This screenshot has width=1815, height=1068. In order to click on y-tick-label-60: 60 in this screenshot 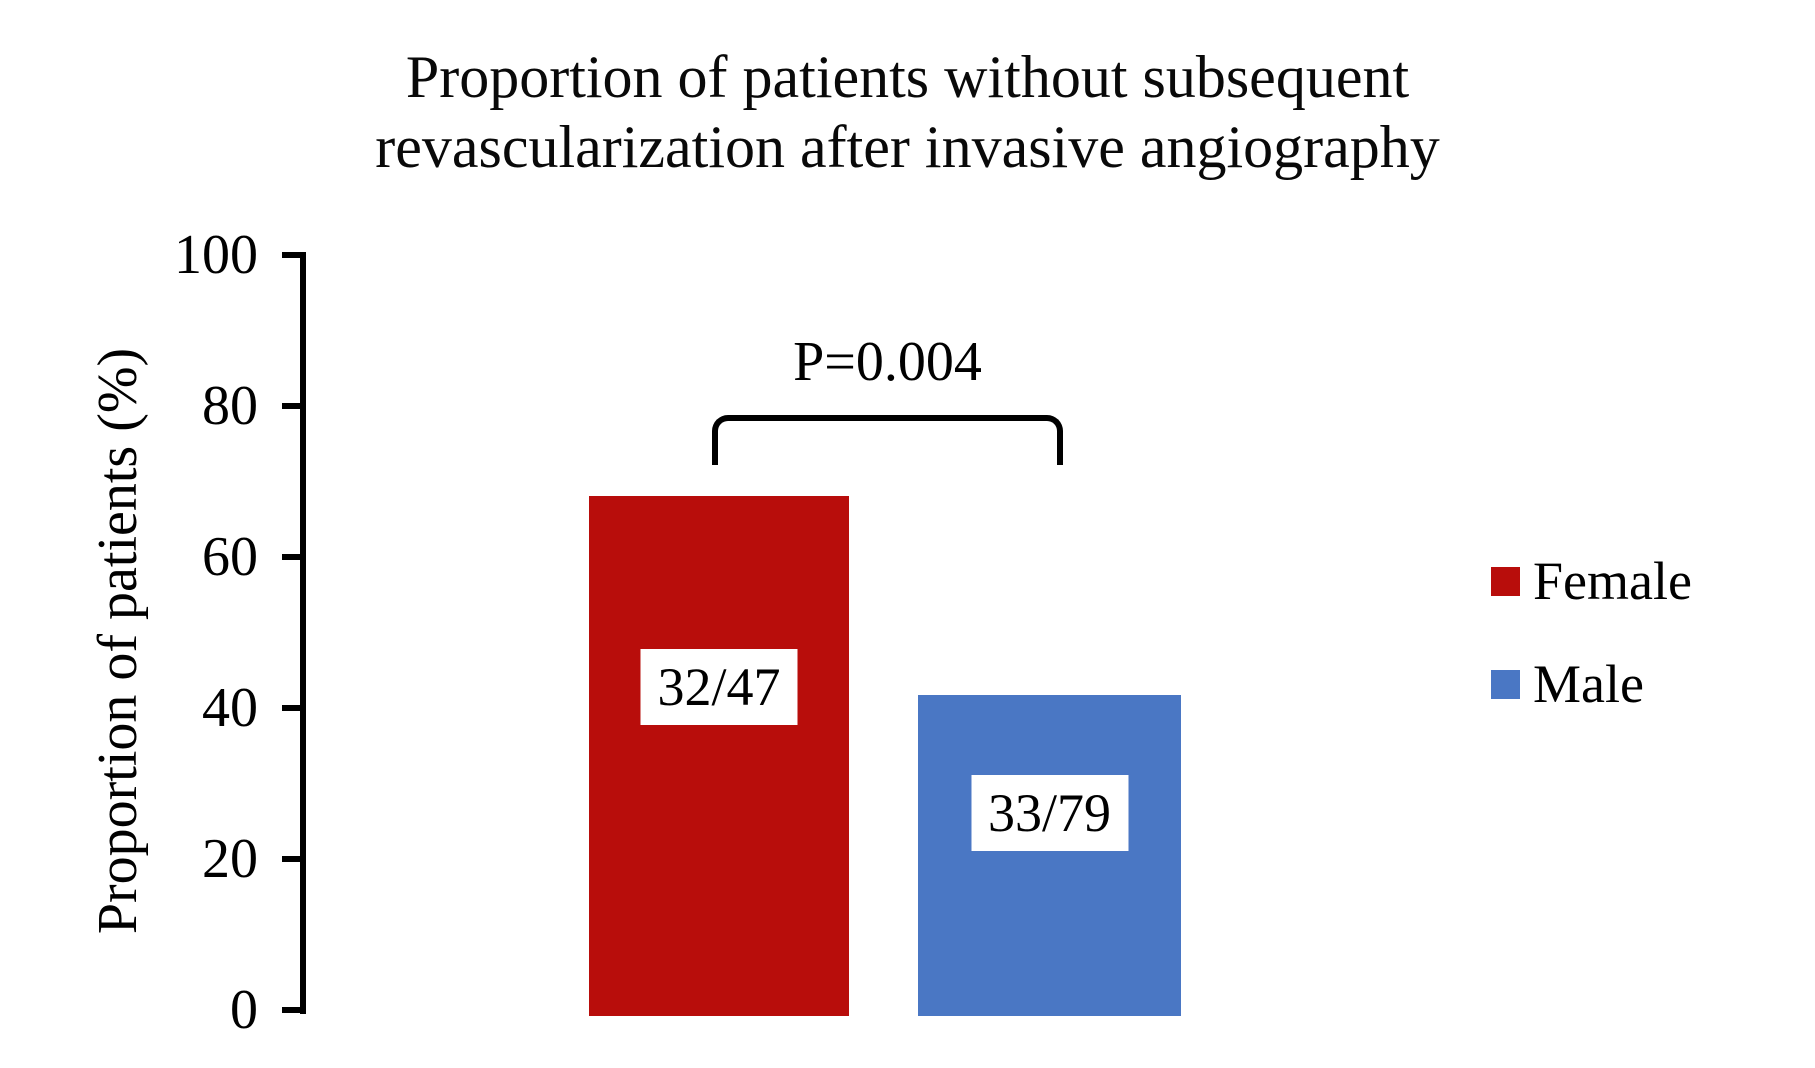, I will do `click(230, 557)`.